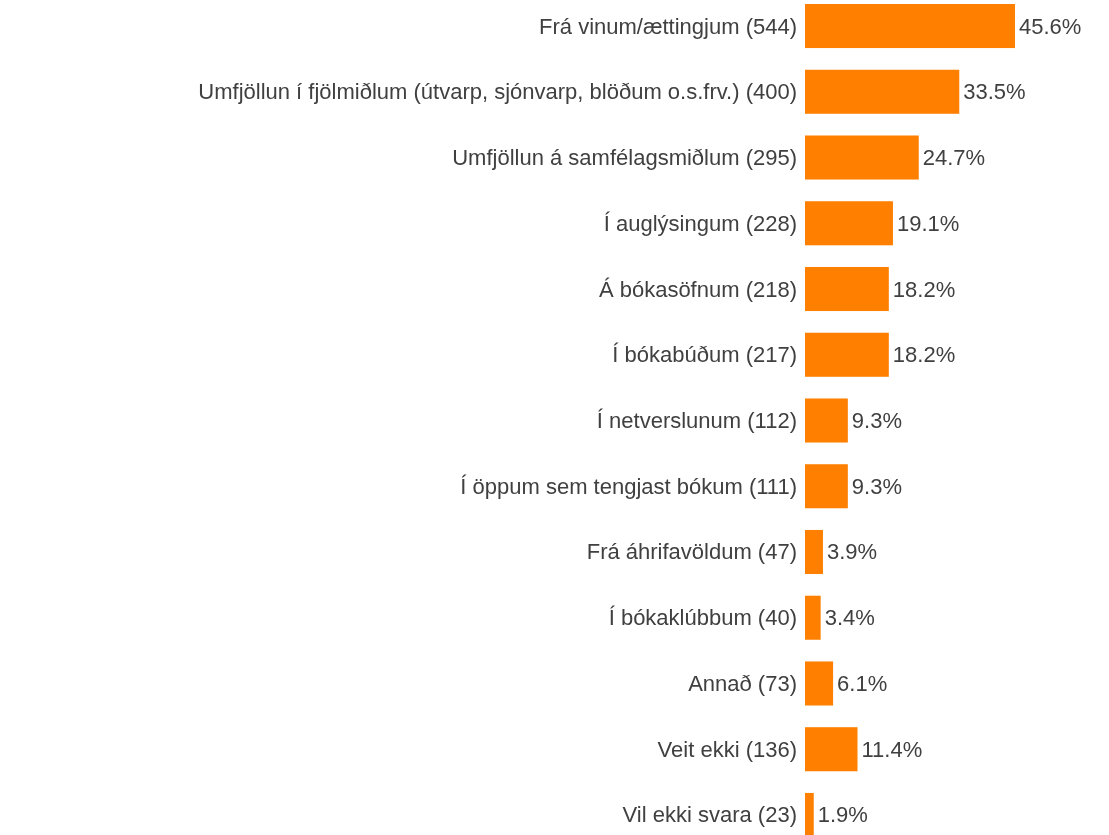 Image resolution: width=1109 pixels, height=835 pixels. What do you see at coordinates (727, 749) in the screenshot?
I see `y-tick-label: Veit ekki (136)` at bounding box center [727, 749].